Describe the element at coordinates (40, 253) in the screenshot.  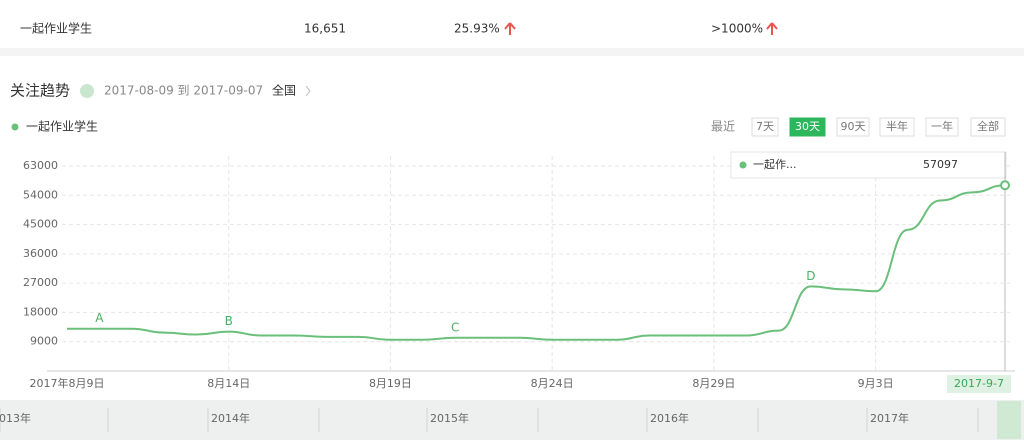
I see `y-tick-label: 36000` at that location.